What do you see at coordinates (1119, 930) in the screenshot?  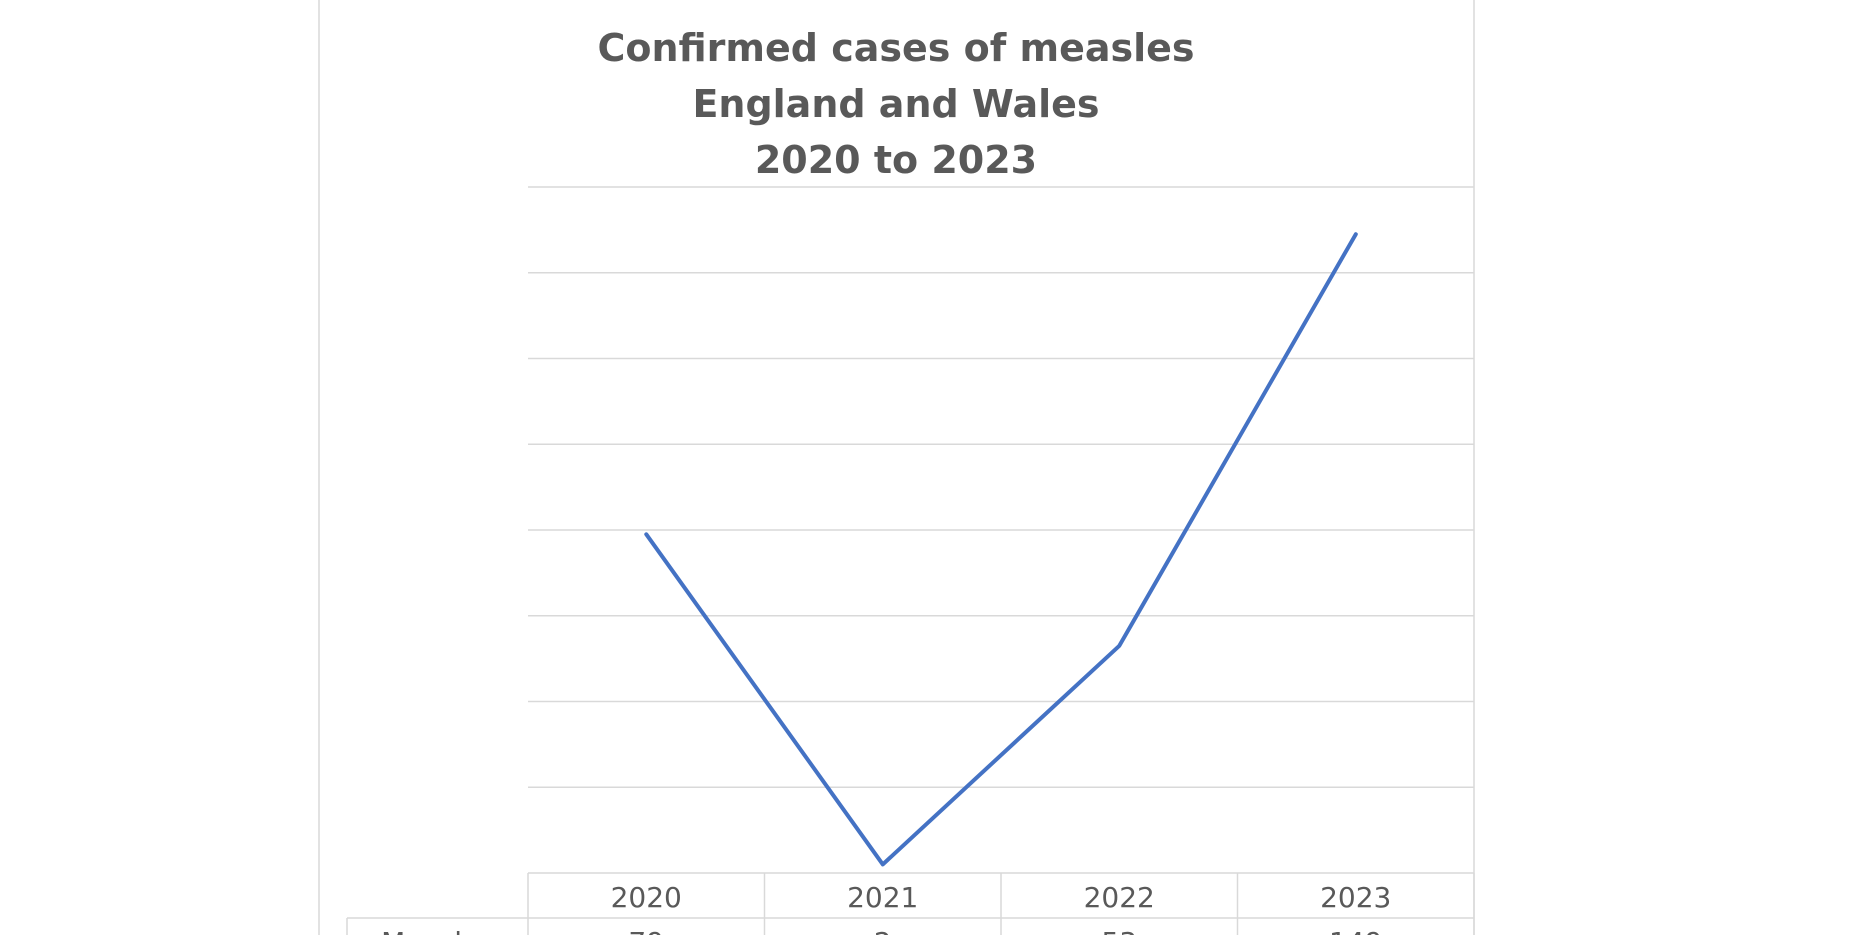 I see `table-value-2022: 53` at bounding box center [1119, 930].